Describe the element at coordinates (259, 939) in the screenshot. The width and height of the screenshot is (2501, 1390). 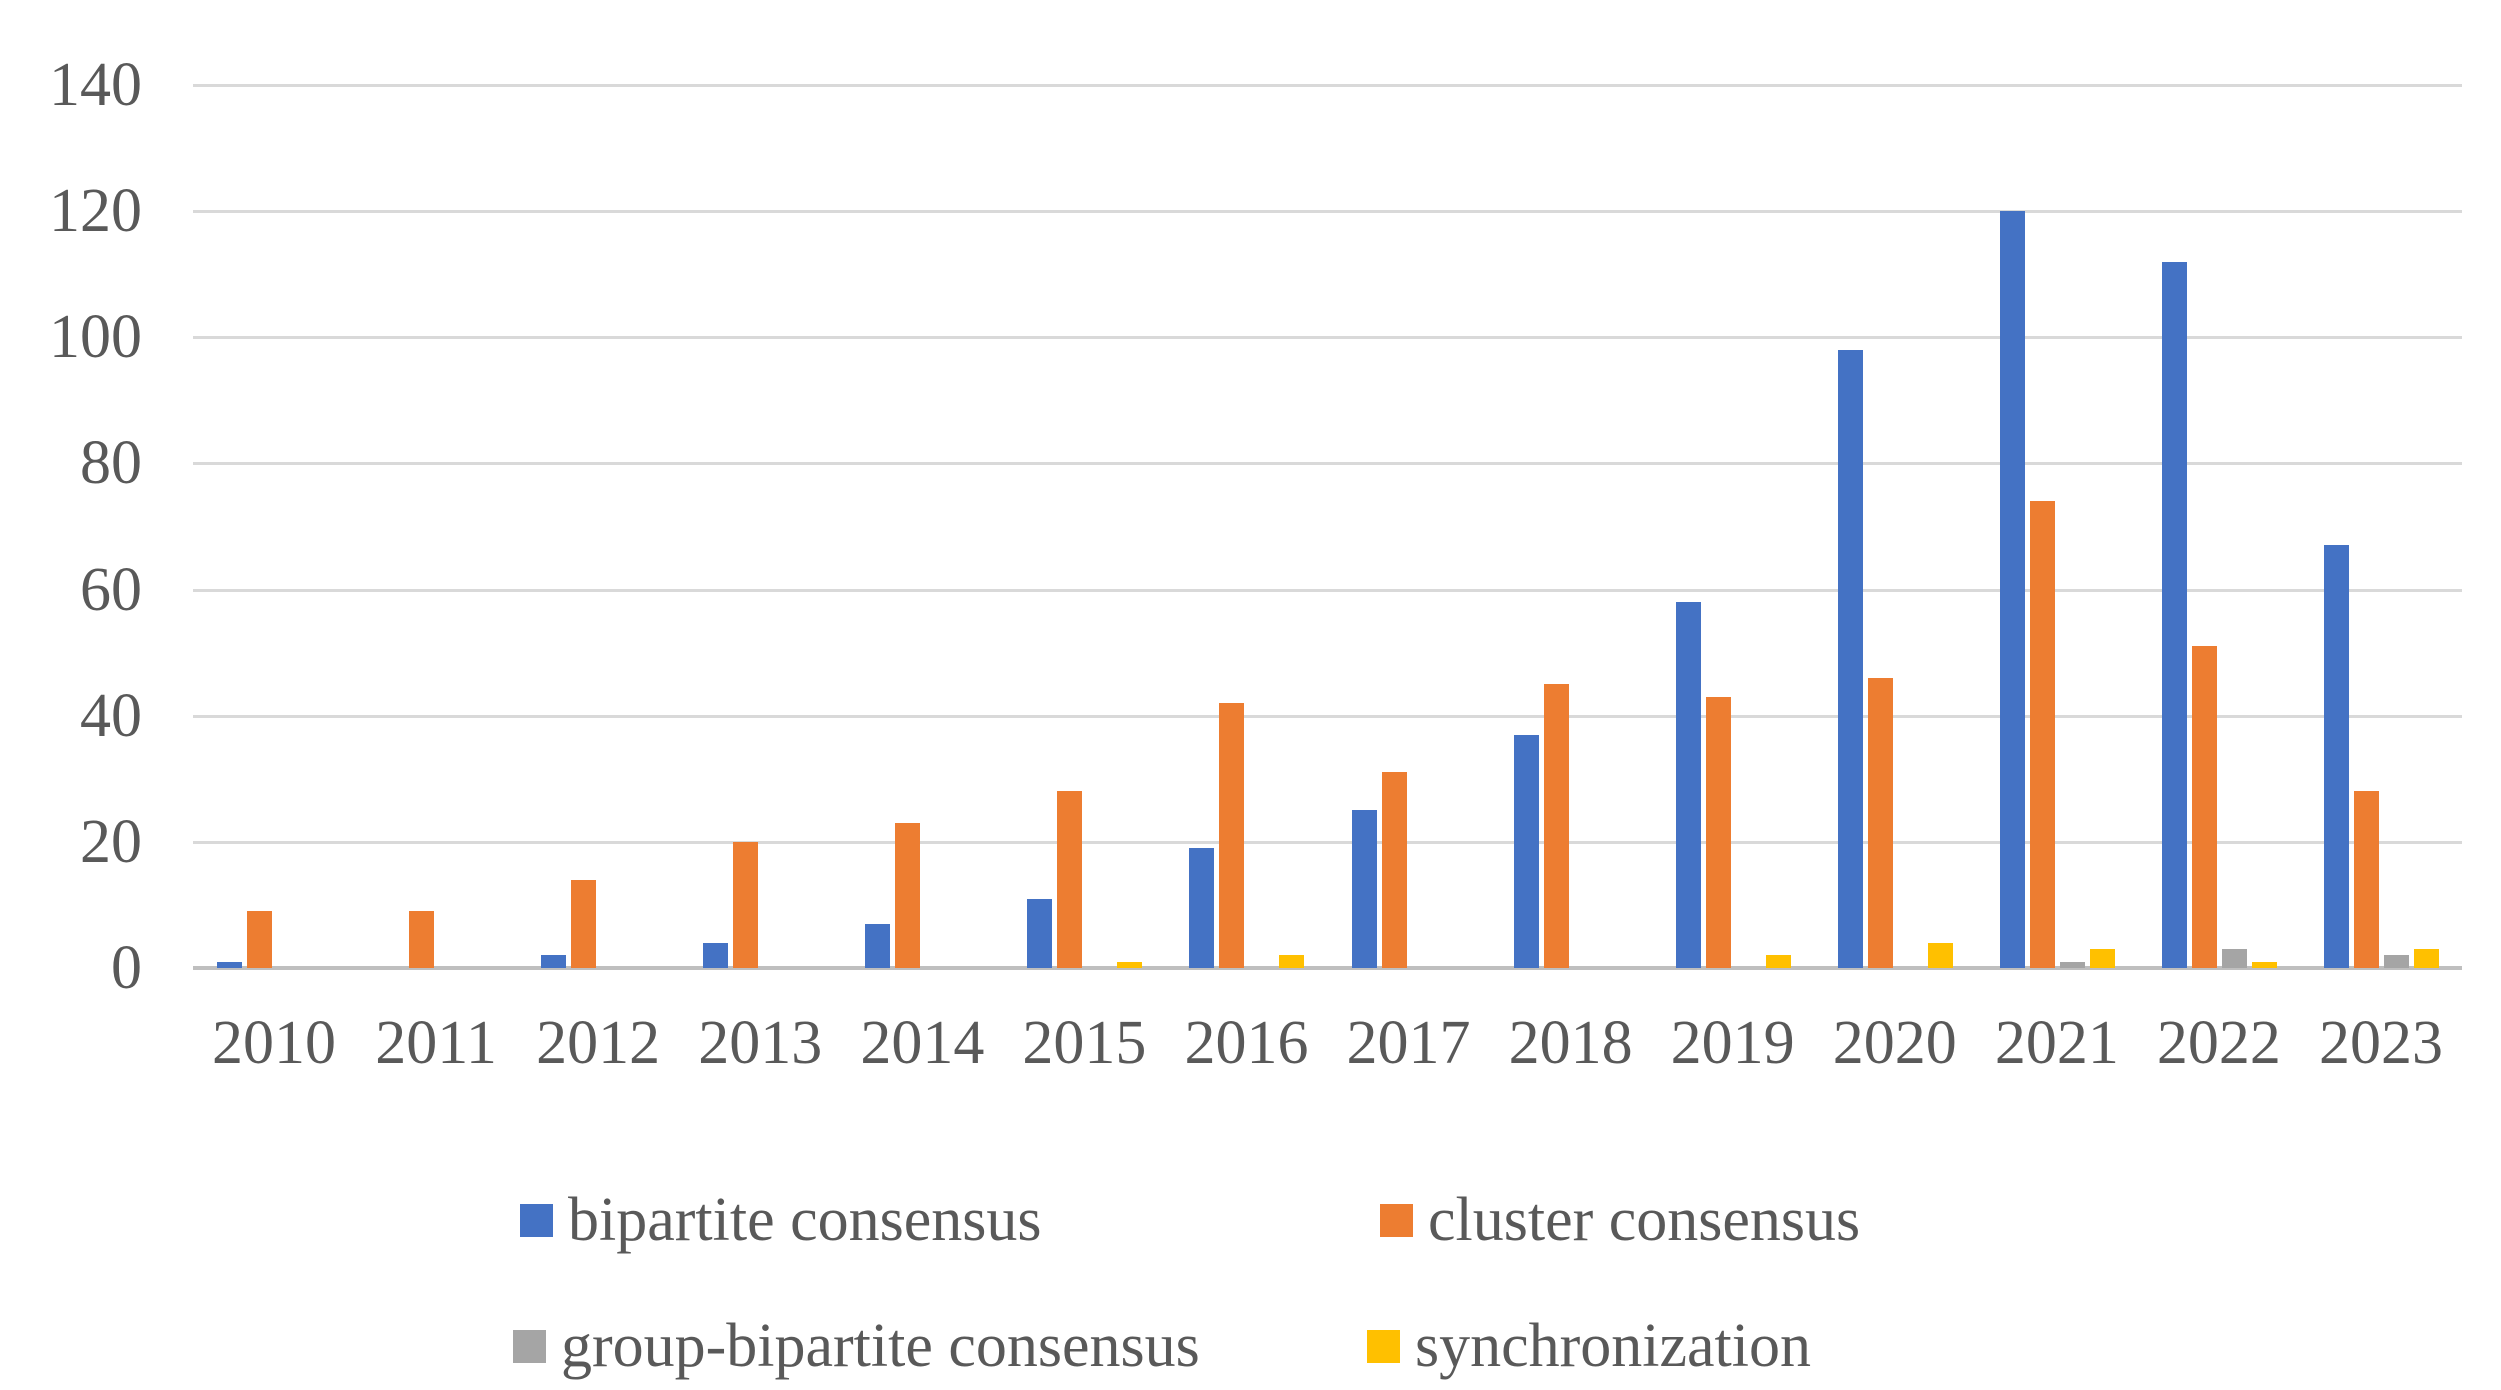
I see `bar-cluster-consensus-2010` at that location.